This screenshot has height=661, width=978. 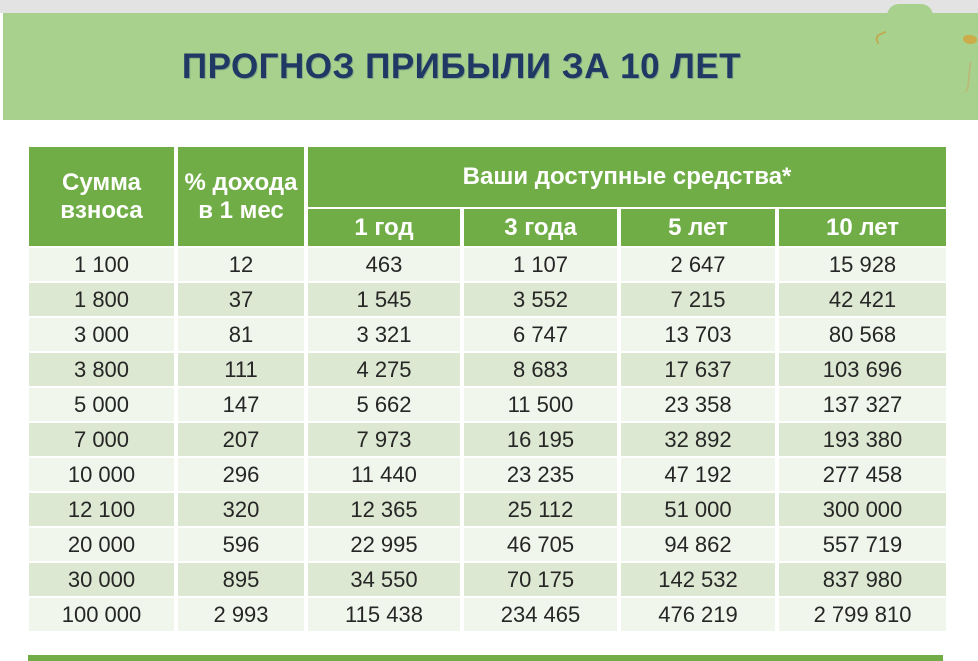 What do you see at coordinates (241, 196) in the screenshot?
I see `column-header-percent: % дохода в 1 мес` at bounding box center [241, 196].